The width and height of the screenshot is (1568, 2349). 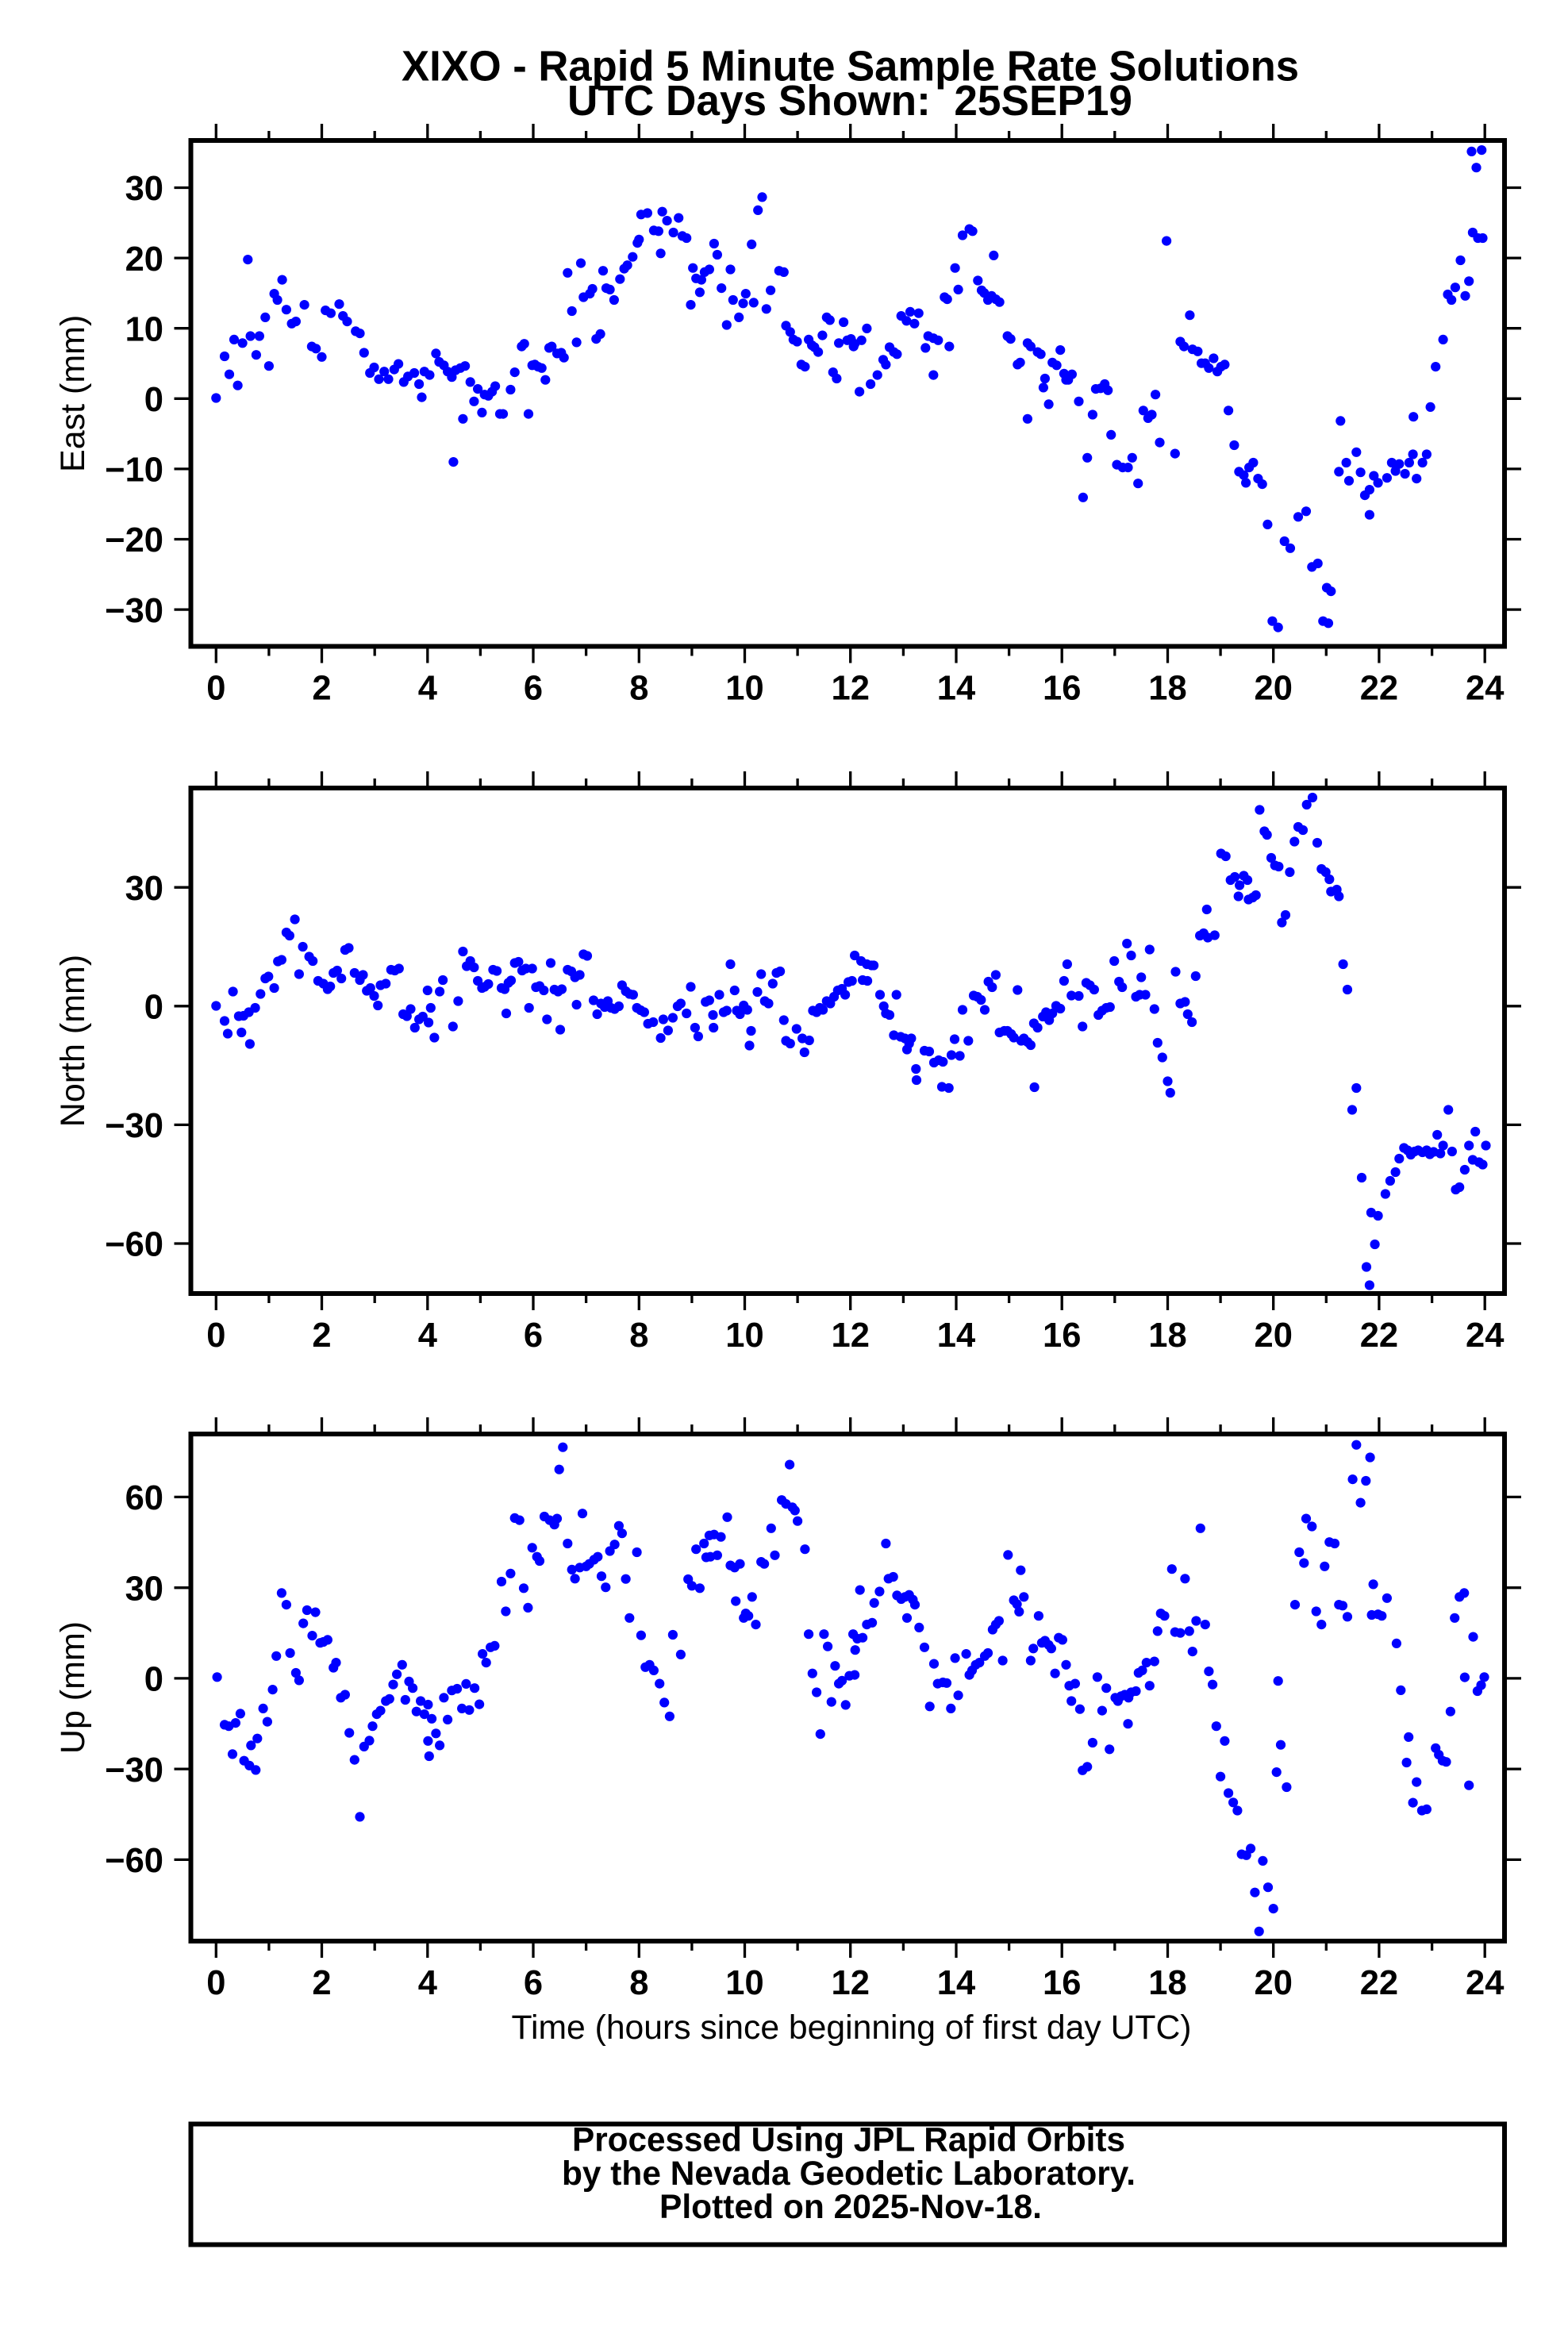 I want to click on svg-text: 60, so click(x=144, y=1498).